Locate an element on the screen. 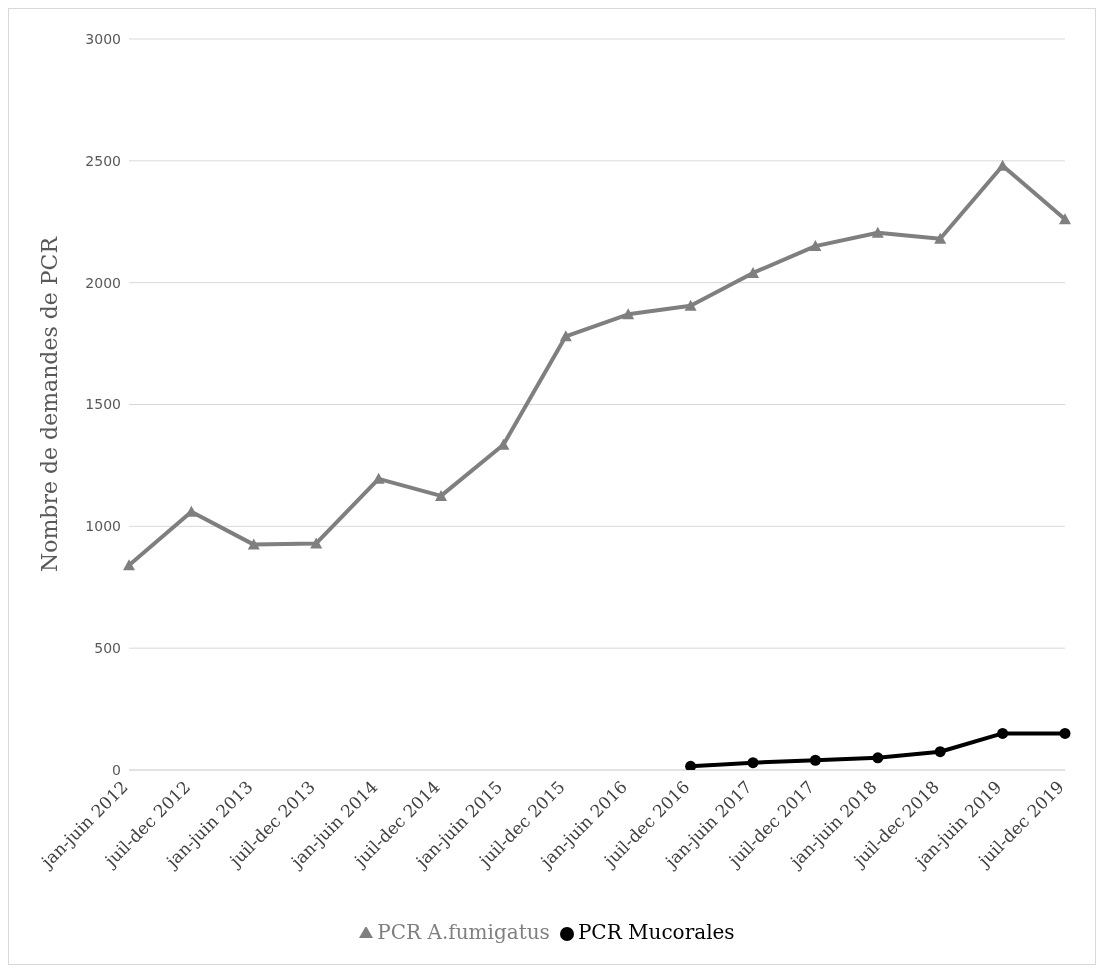  y-tick-label: 1500 is located at coordinates (103, 404).